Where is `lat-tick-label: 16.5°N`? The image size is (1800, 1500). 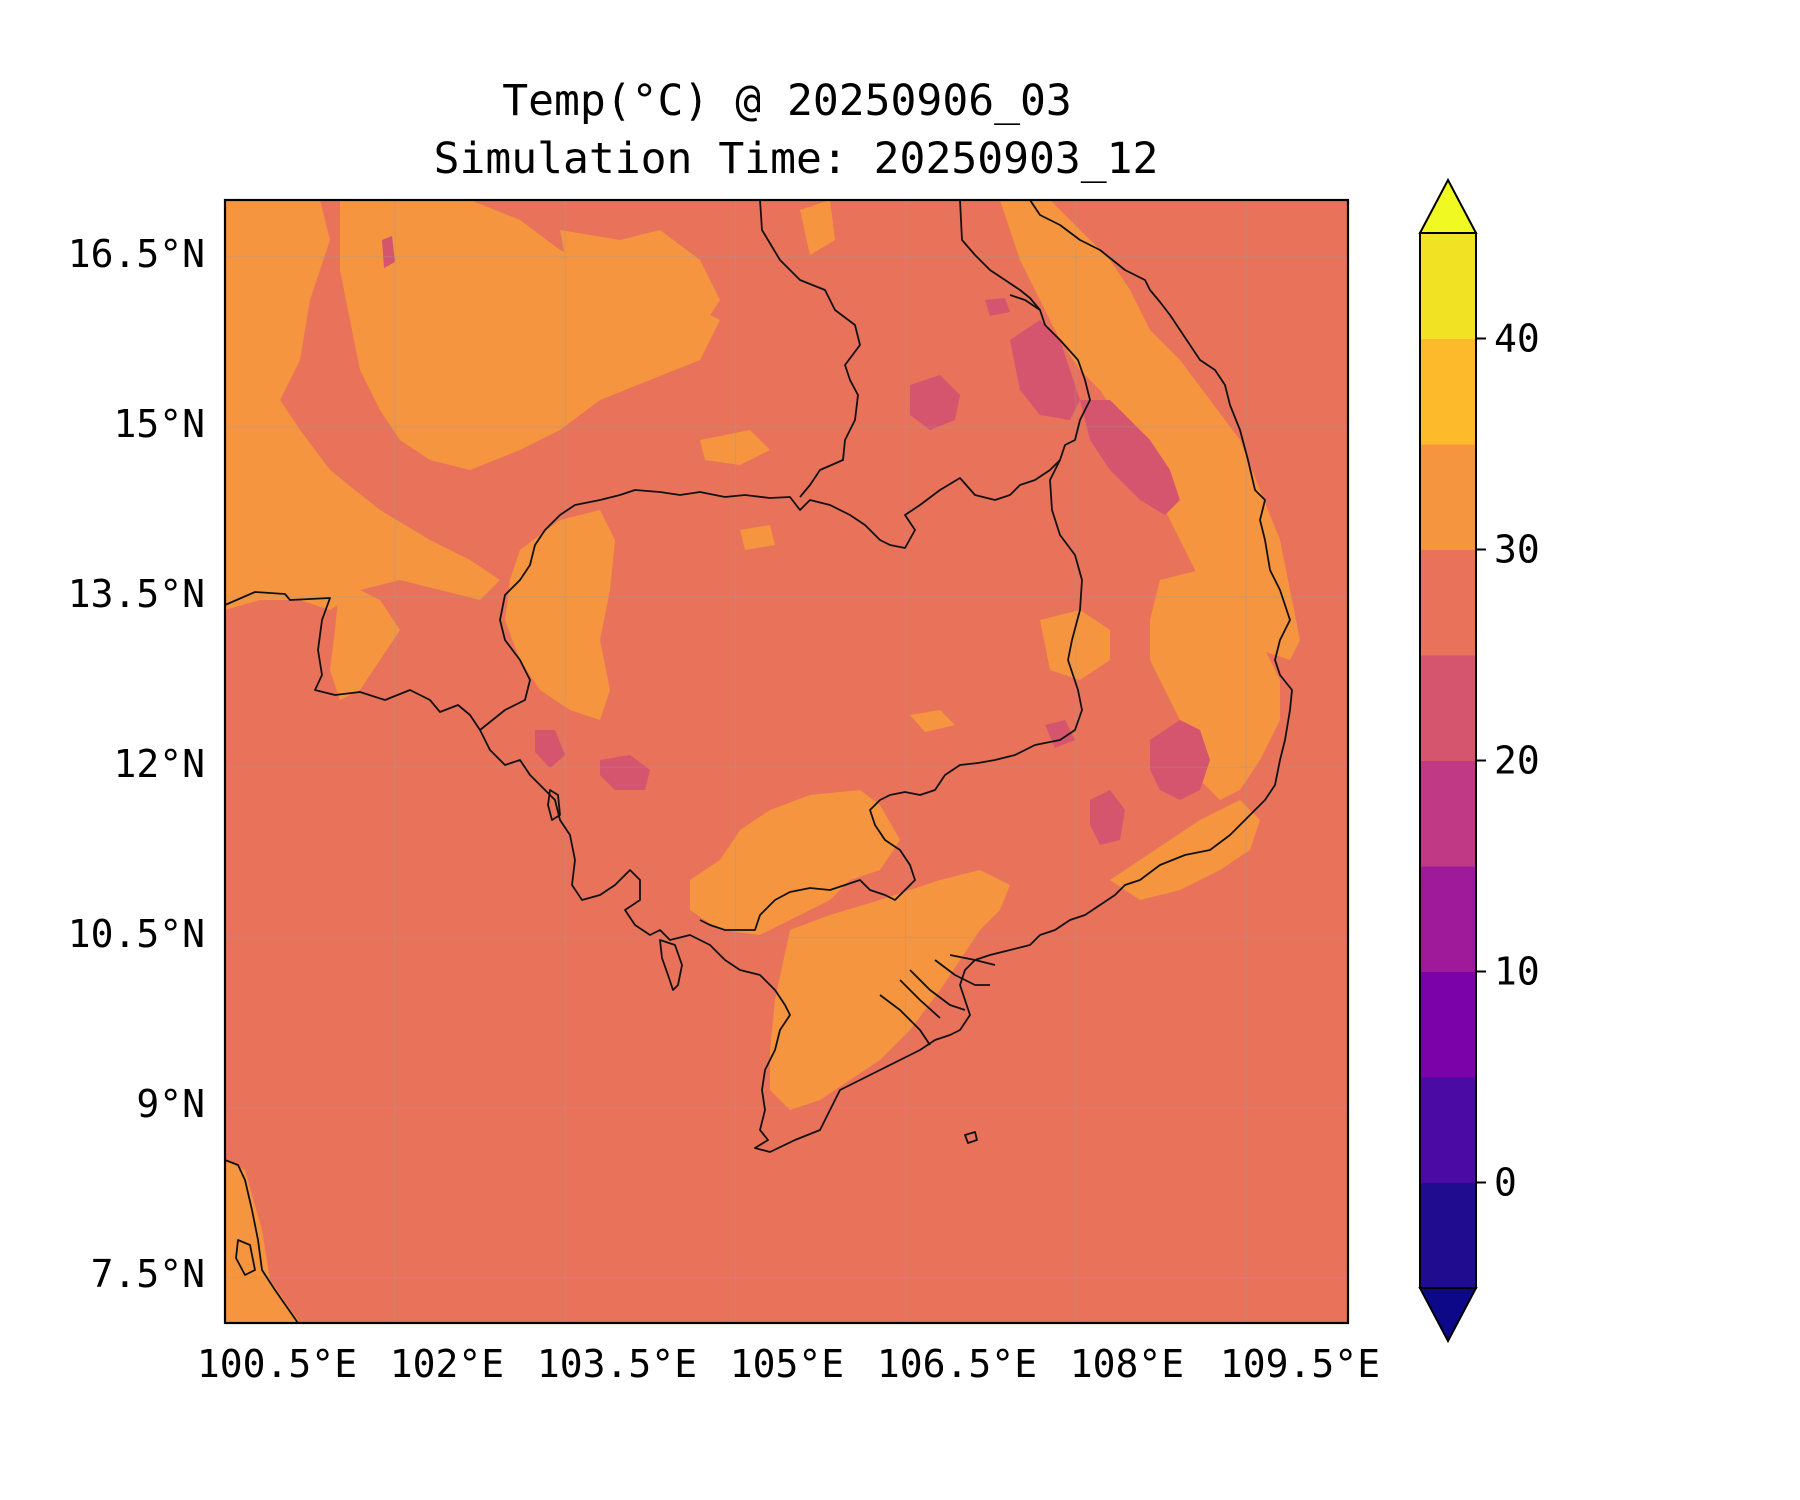 lat-tick-label: 16.5°N is located at coordinates (136, 254).